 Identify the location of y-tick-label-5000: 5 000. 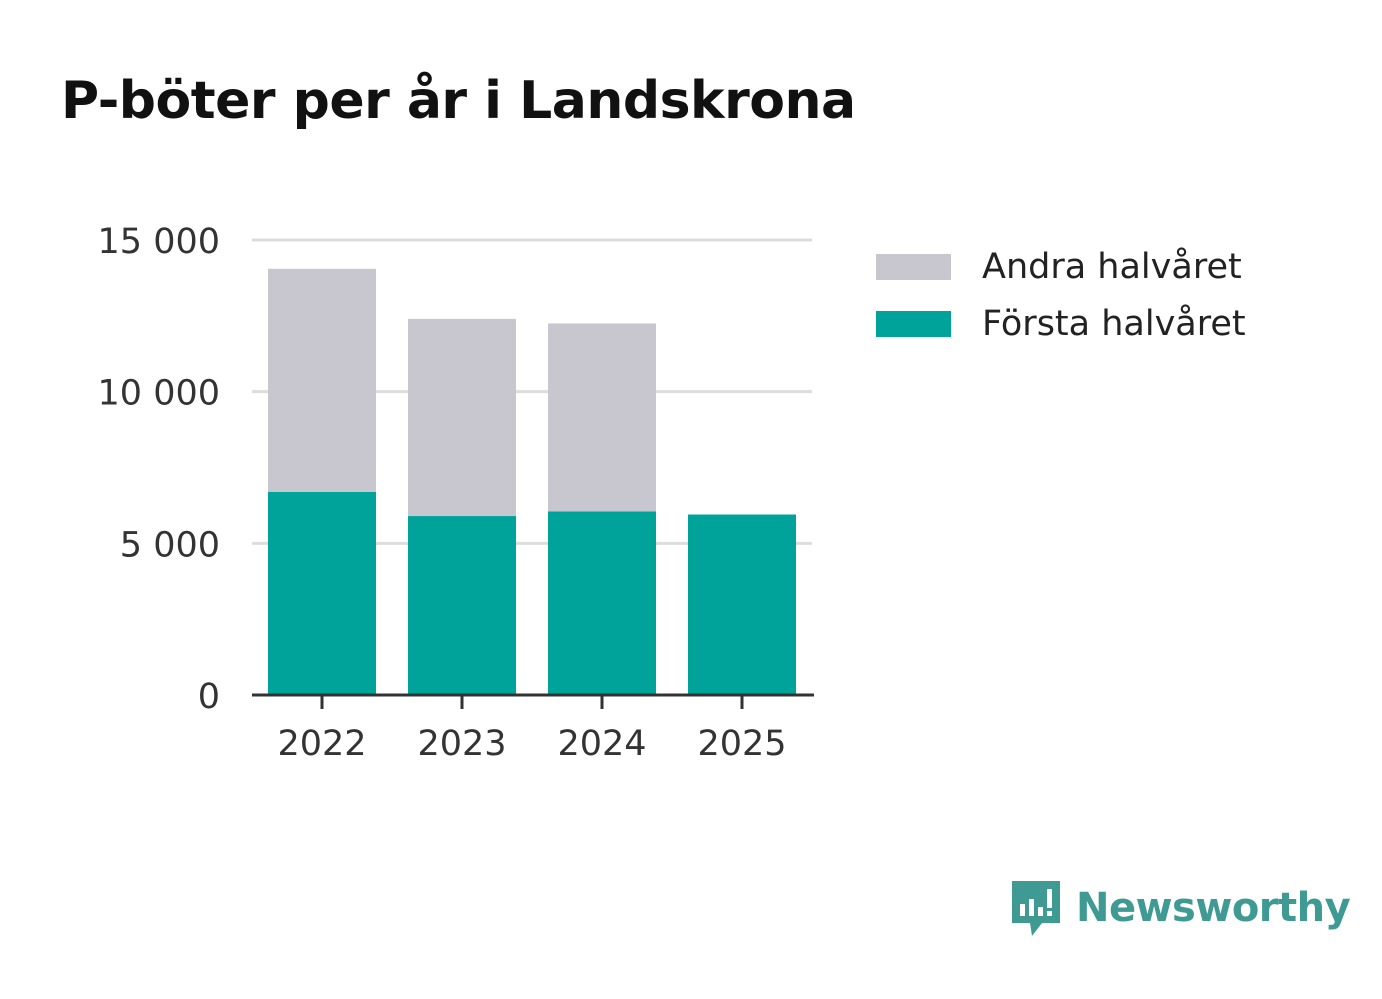
(170, 545).